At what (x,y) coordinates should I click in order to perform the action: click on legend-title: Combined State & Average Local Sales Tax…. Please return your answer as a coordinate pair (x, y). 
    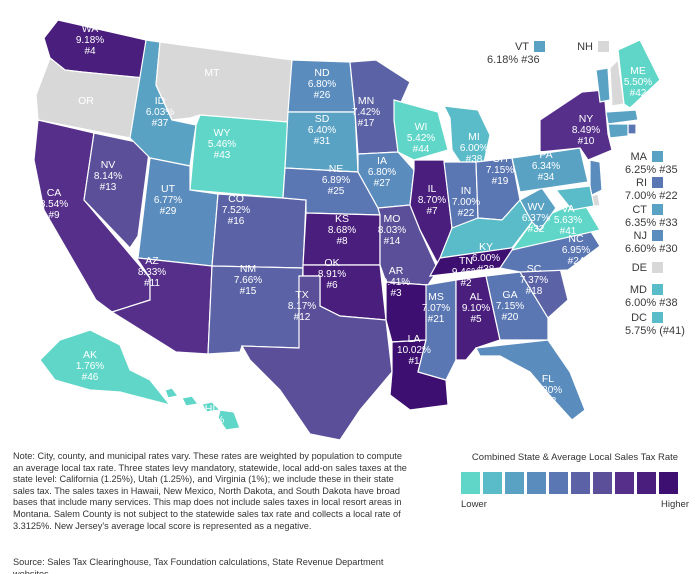
    Looking at the image, I should click on (575, 457).